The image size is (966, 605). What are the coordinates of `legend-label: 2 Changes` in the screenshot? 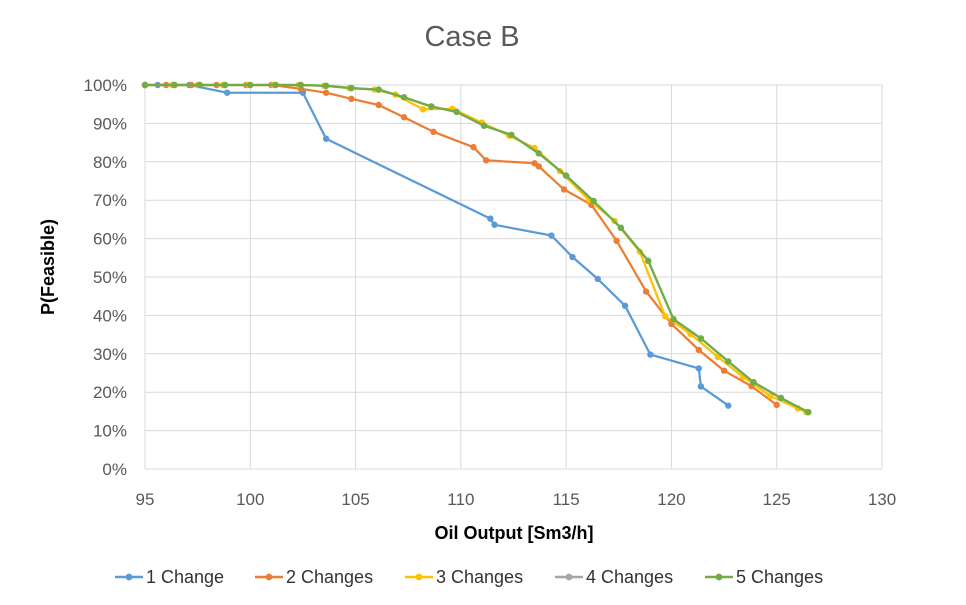 It's located at (329, 577).